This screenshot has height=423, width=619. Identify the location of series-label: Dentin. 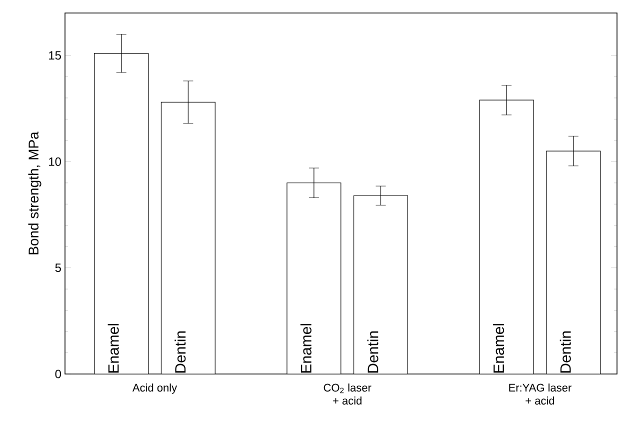
(180, 352).